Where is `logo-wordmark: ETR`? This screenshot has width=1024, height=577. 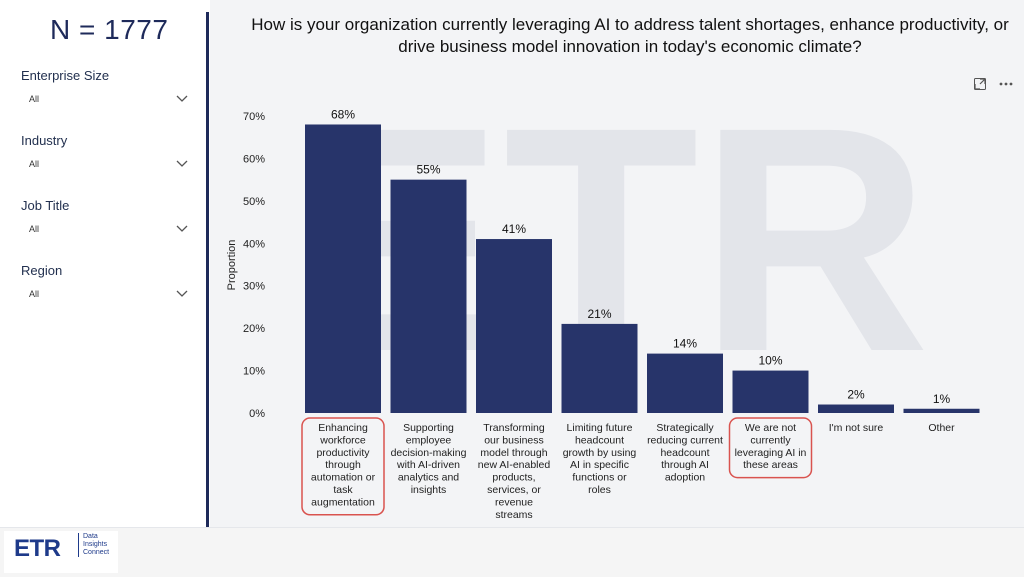
logo-wordmark: ETR is located at coordinates (37, 548).